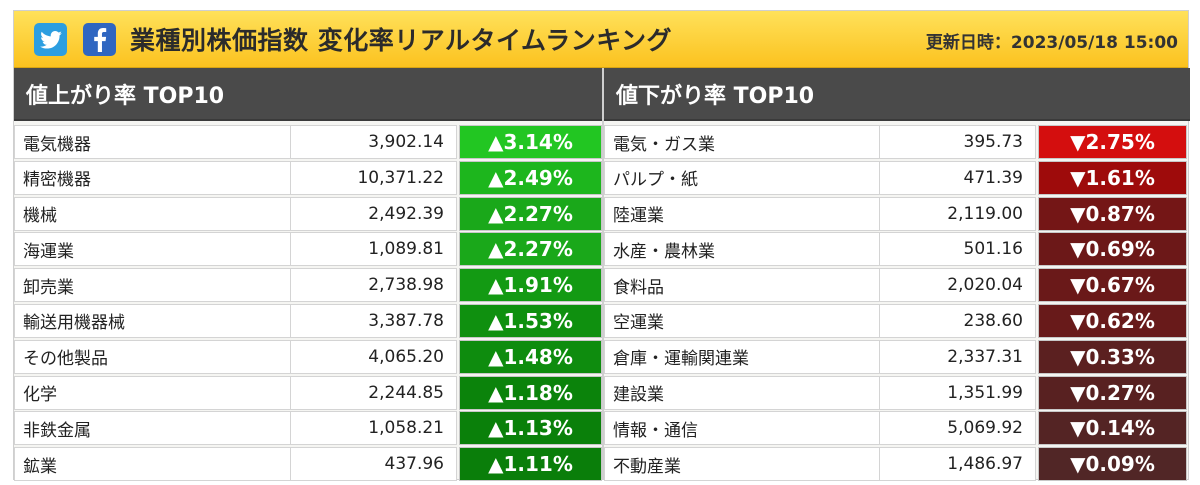 The width and height of the screenshot is (1200, 485). I want to click on sector-name: 鉱業, so click(152, 464).